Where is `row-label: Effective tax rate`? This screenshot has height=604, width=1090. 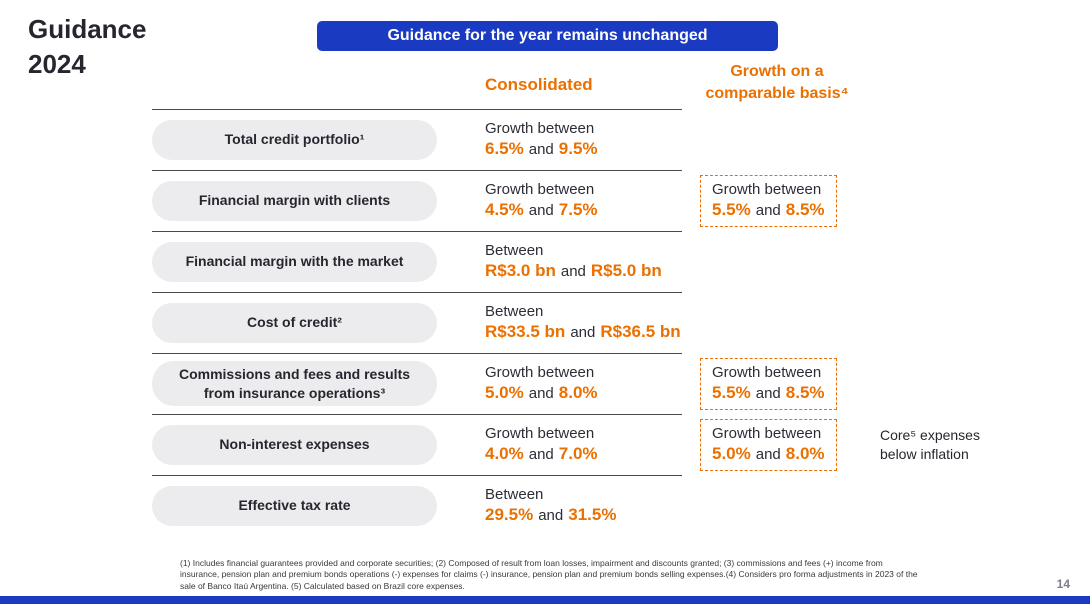 row-label: Effective tax rate is located at coordinates (294, 505).